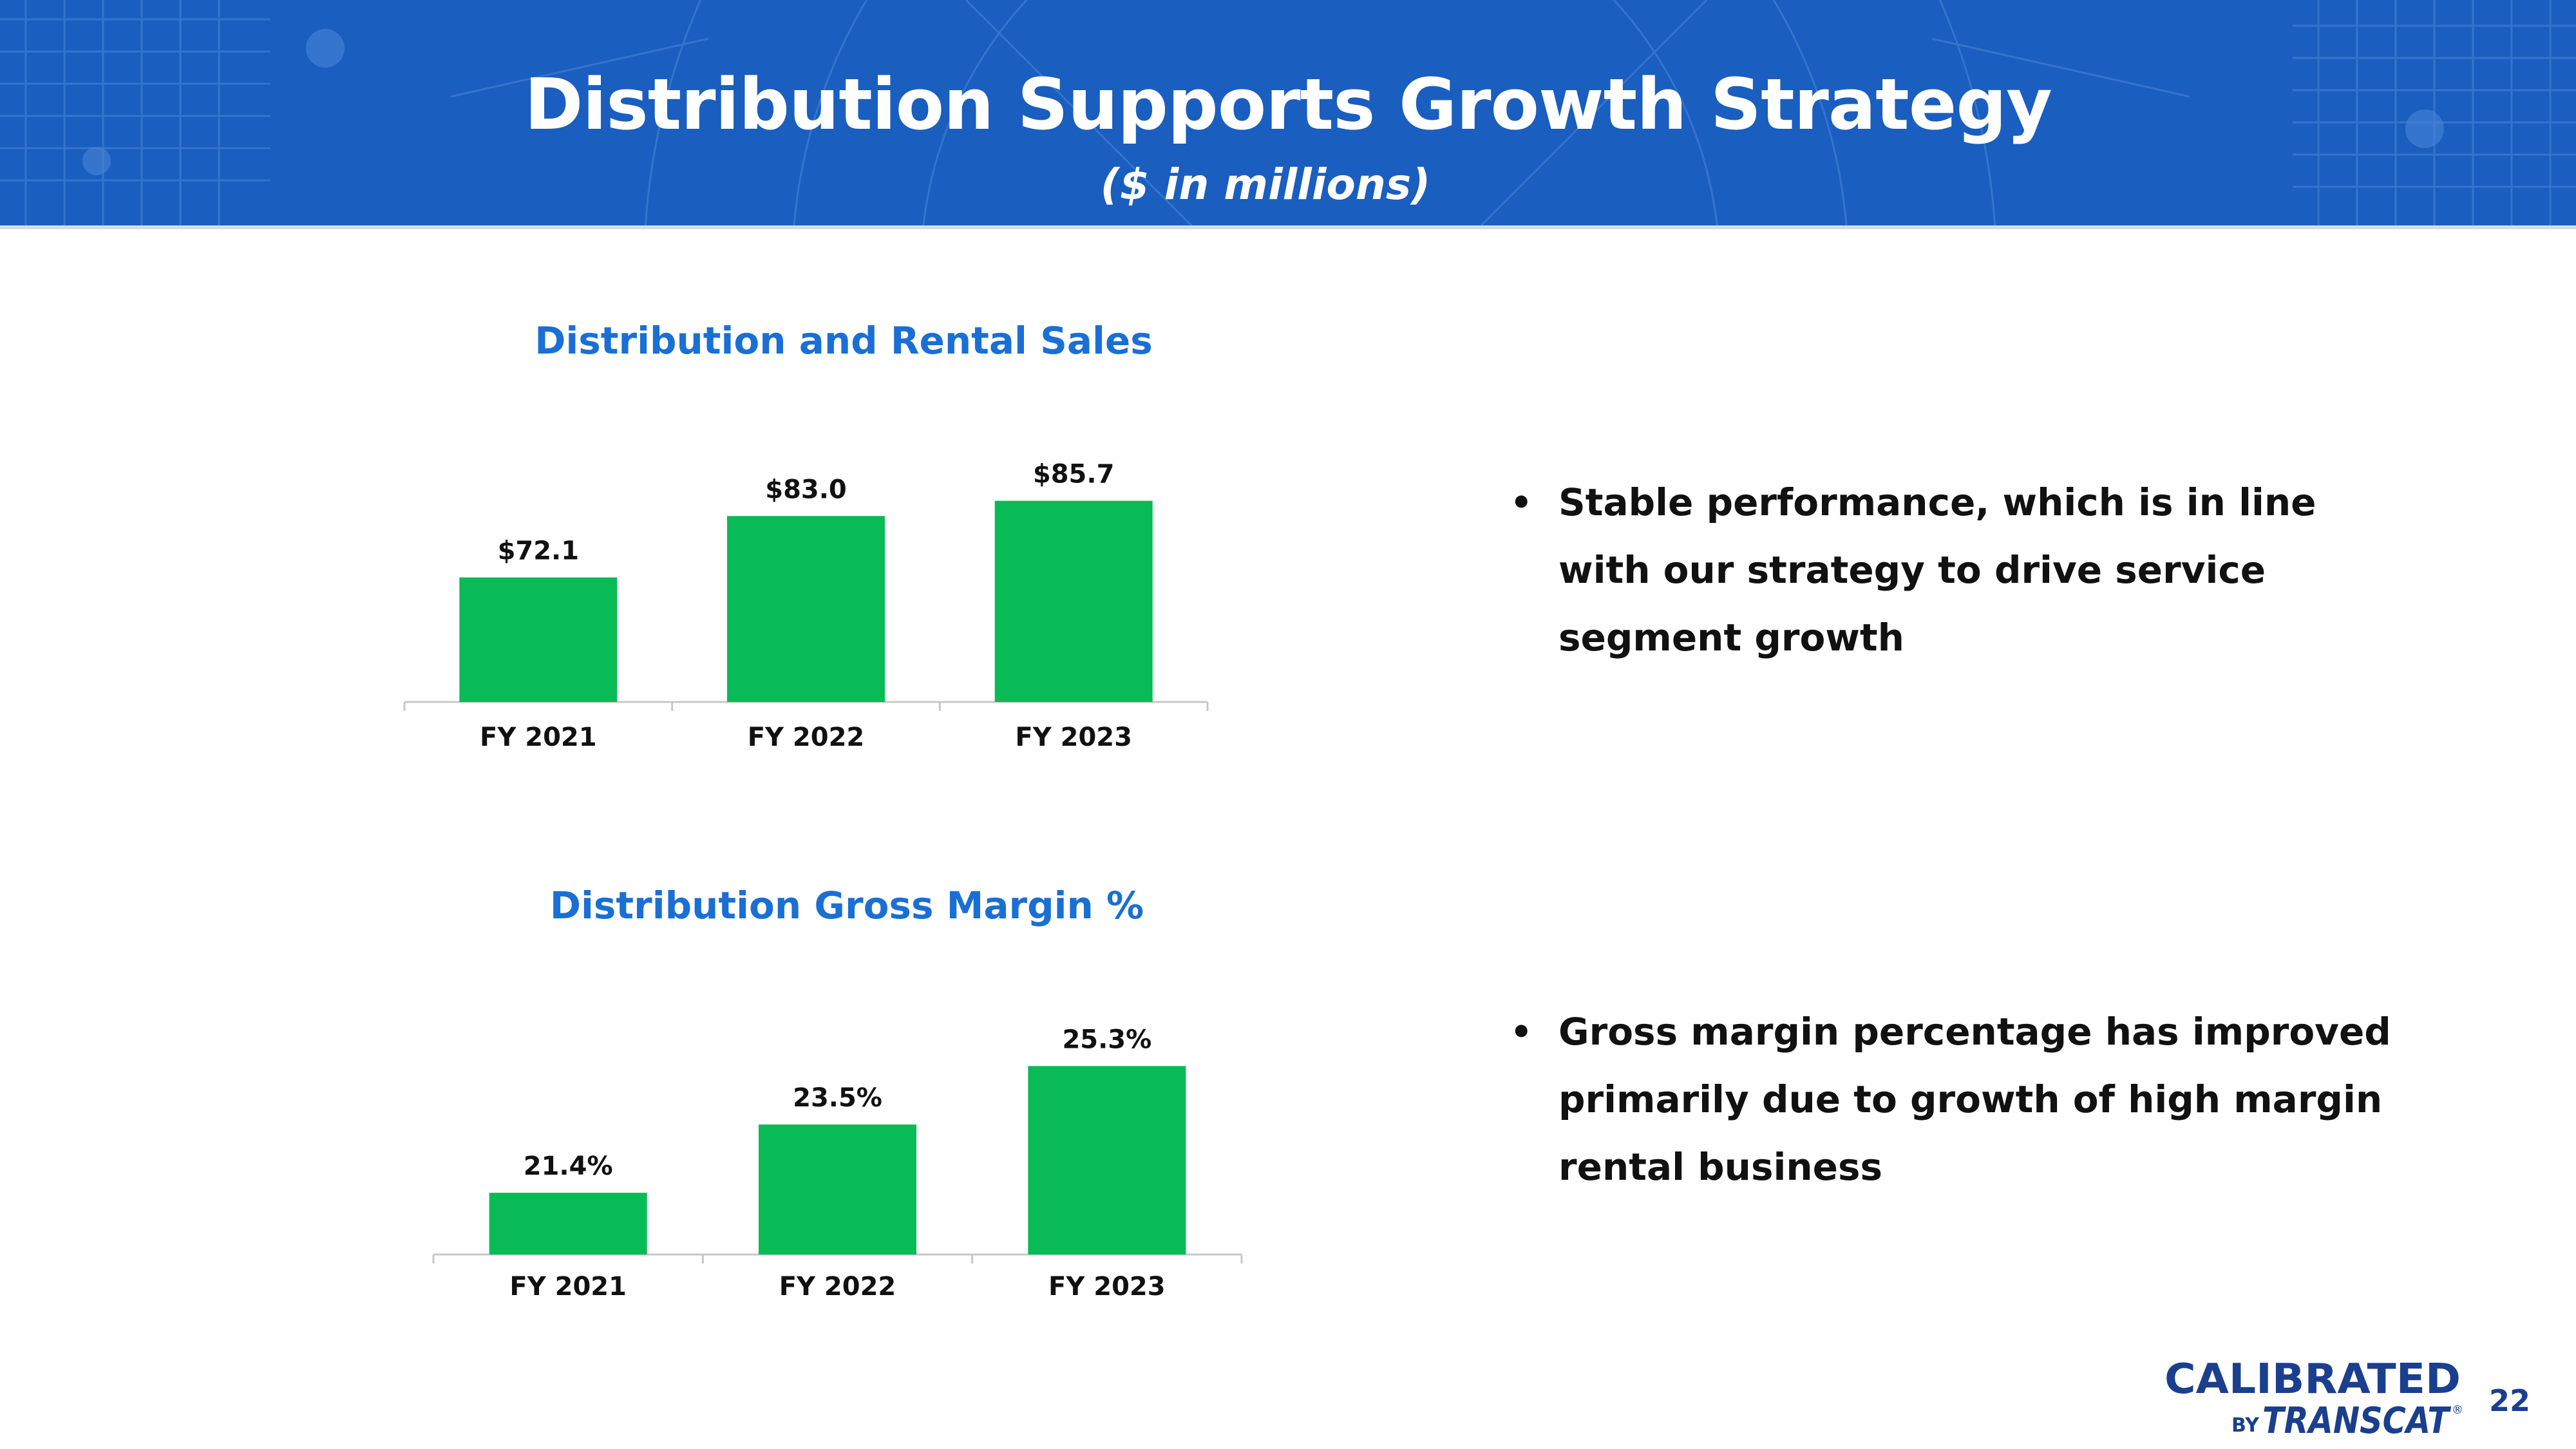  Describe the element at coordinates (569, 1166) in the screenshot. I see `margin-data-label: 21.4%` at that location.